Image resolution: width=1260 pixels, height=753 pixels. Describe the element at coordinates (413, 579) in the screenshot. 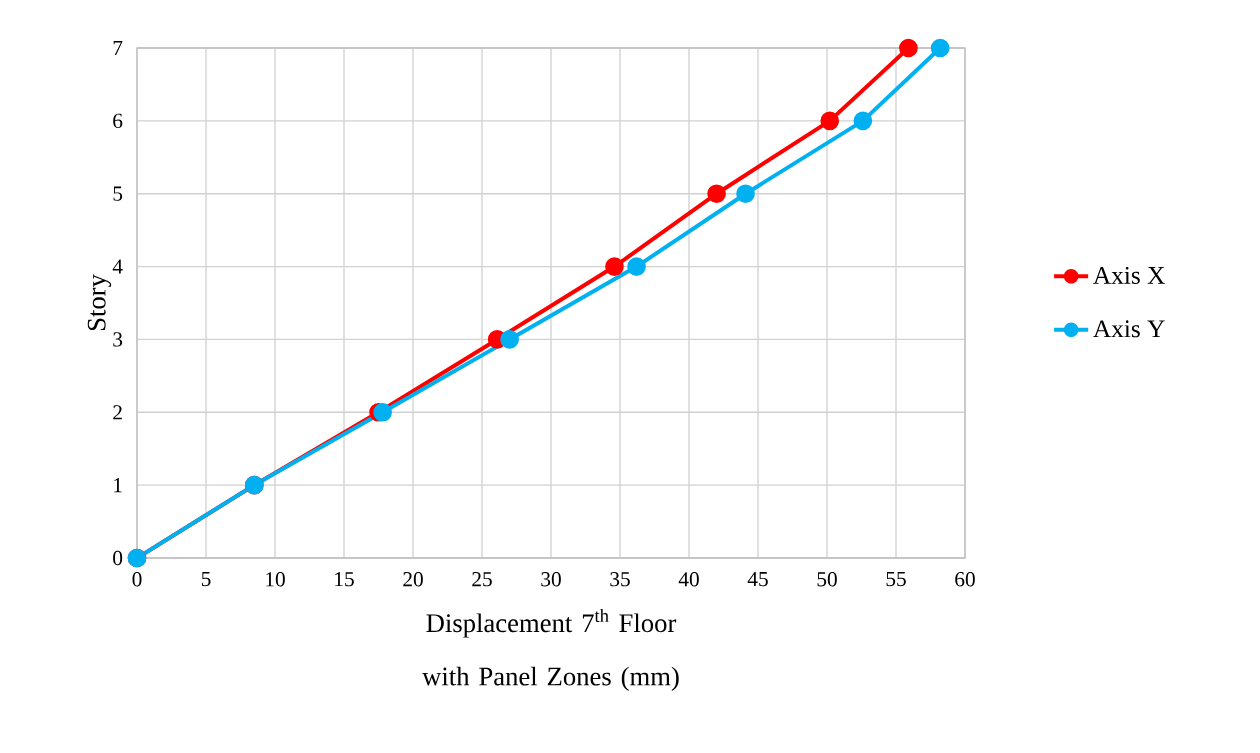

I see `x-tick-label: 20` at that location.